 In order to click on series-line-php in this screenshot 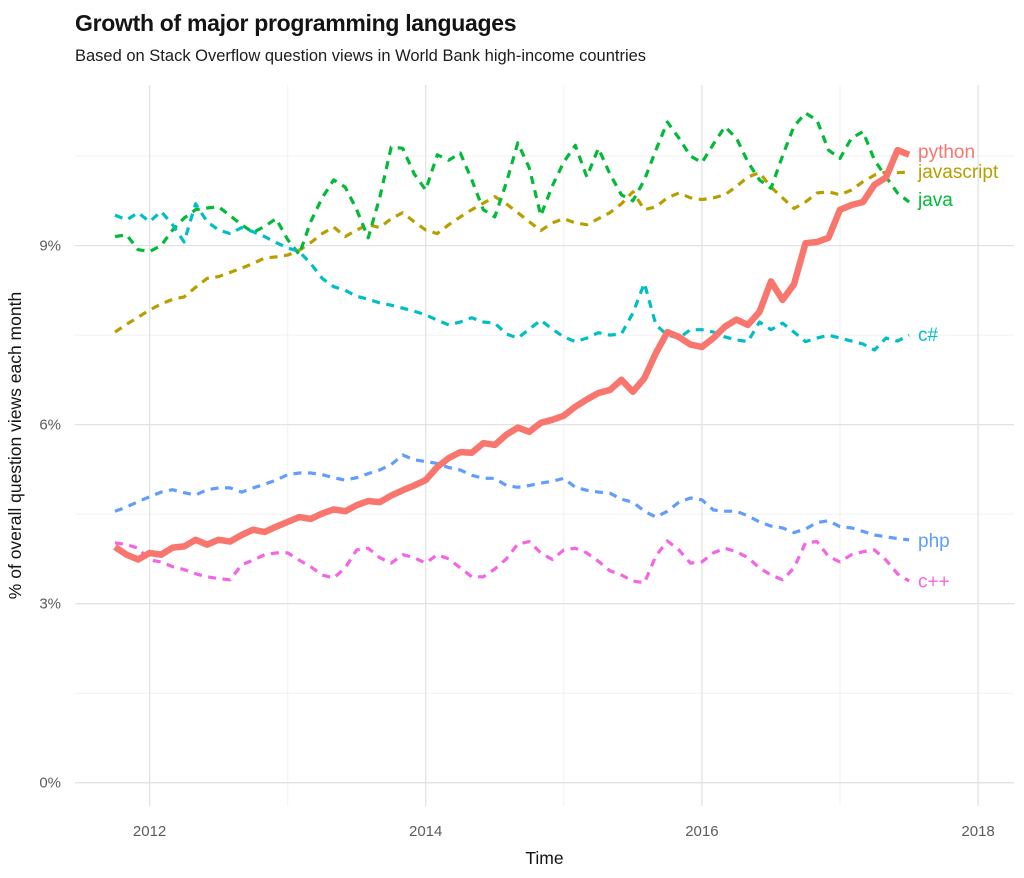, I will do `click(512, 497)`.